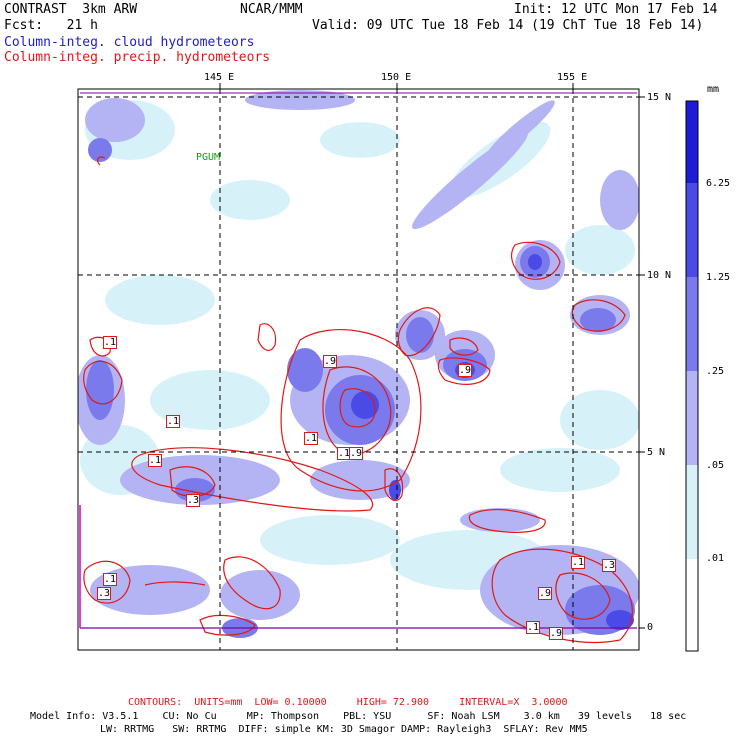 This screenshot has height=740, width=740. I want to click on colorbar-label-0-01: .01, so click(715, 558).